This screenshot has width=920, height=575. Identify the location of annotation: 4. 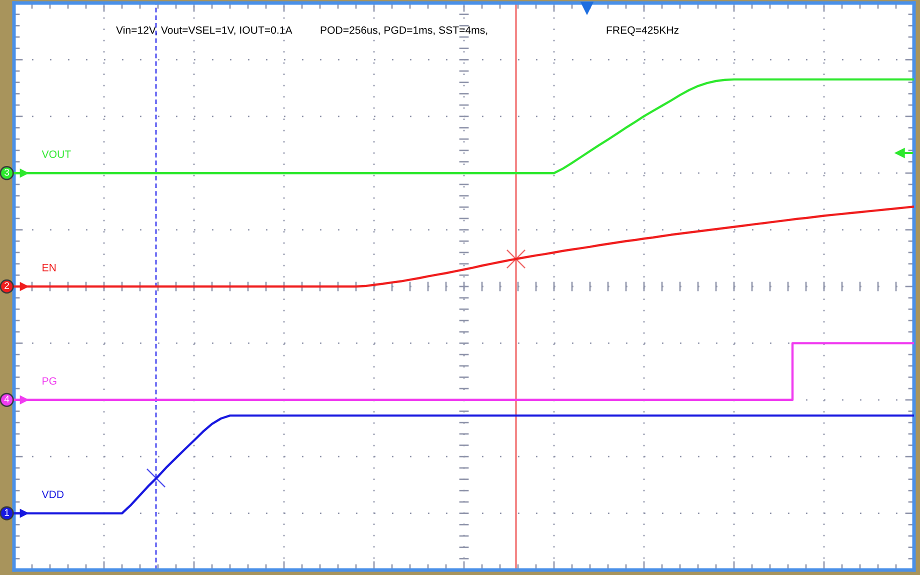
(7, 399).